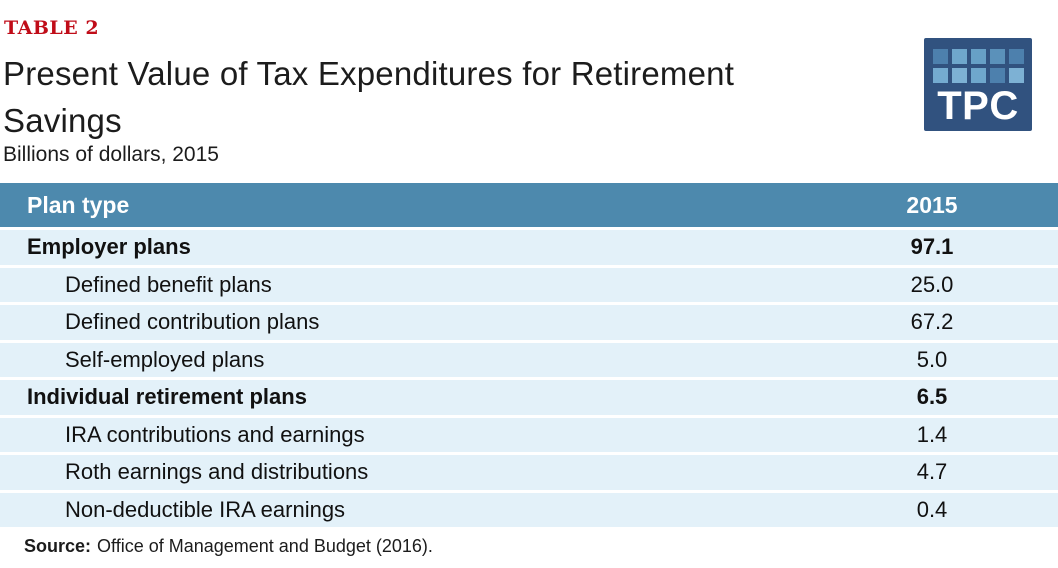 The height and width of the screenshot is (568, 1058). Describe the element at coordinates (109, 247) in the screenshot. I see `row-label: Employer plans` at that location.